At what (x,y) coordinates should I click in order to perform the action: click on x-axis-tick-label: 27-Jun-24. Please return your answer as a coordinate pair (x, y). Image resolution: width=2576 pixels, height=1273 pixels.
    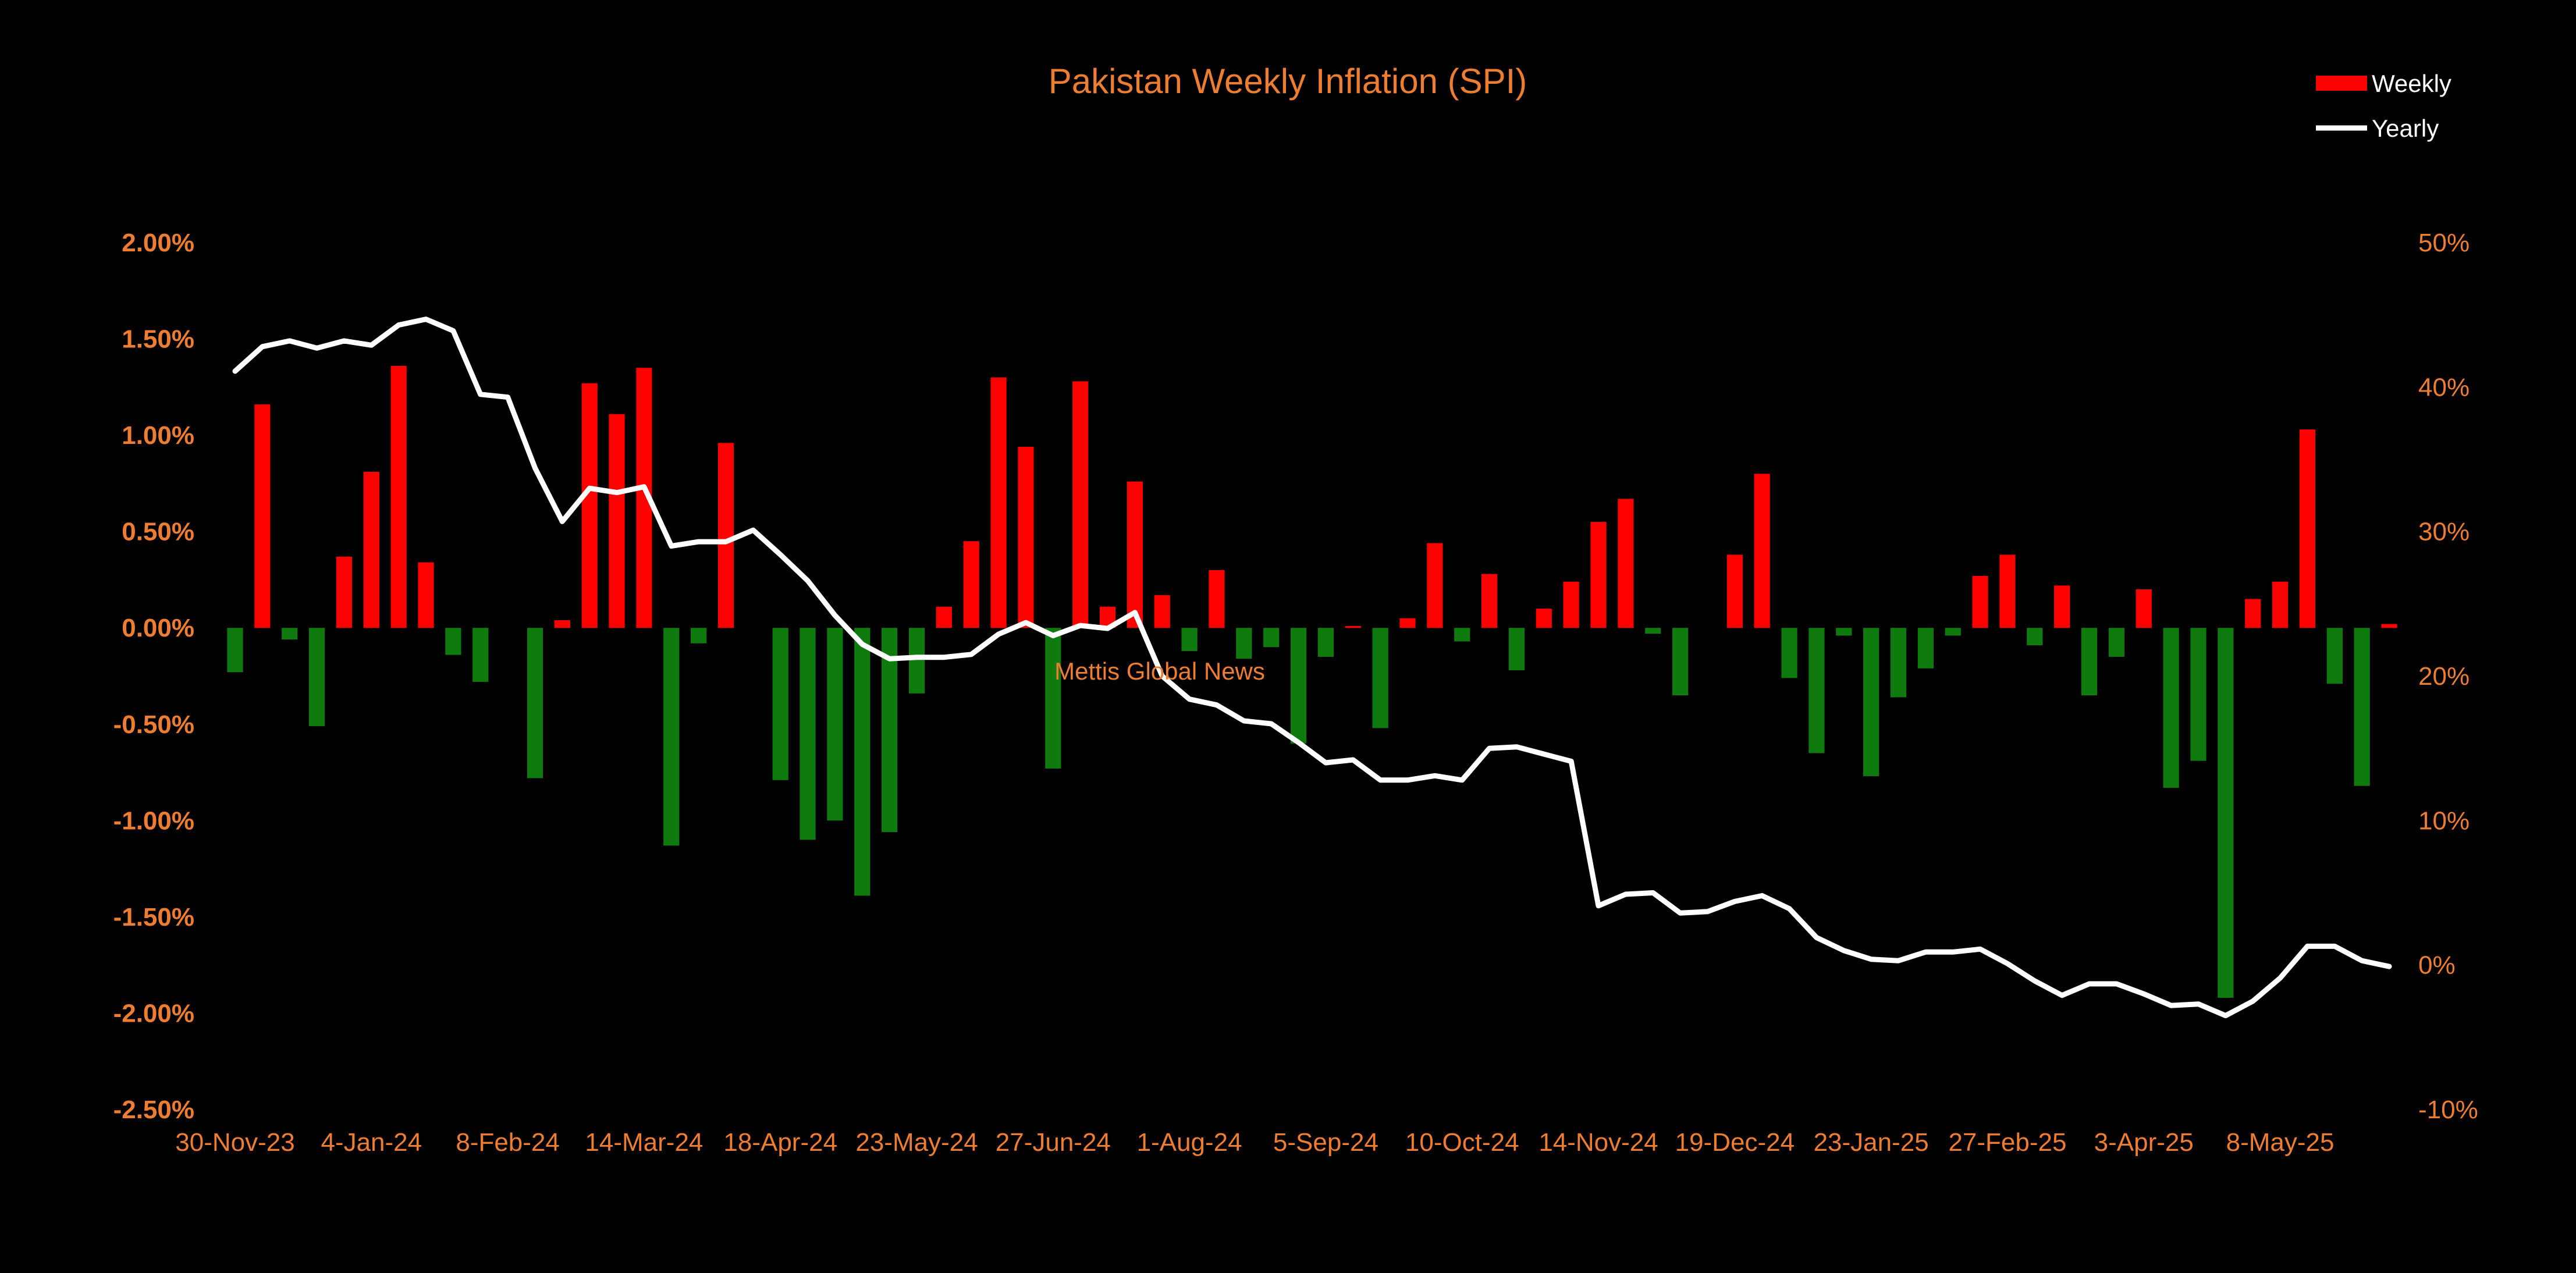
    Looking at the image, I should click on (1053, 1142).